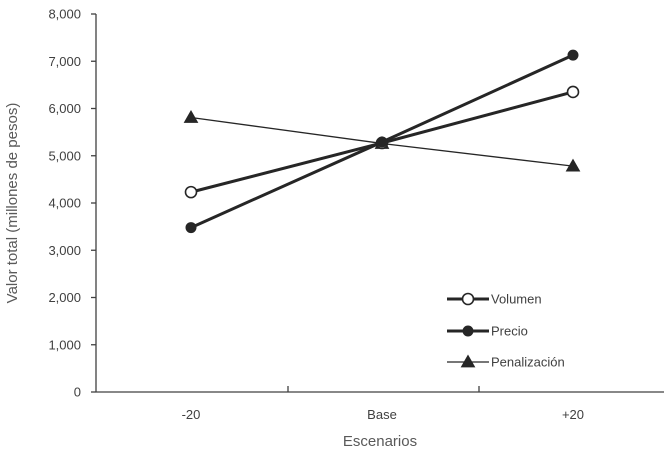 The image size is (664, 451). What do you see at coordinates (509, 331) in the screenshot?
I see `legend-label: Precio` at bounding box center [509, 331].